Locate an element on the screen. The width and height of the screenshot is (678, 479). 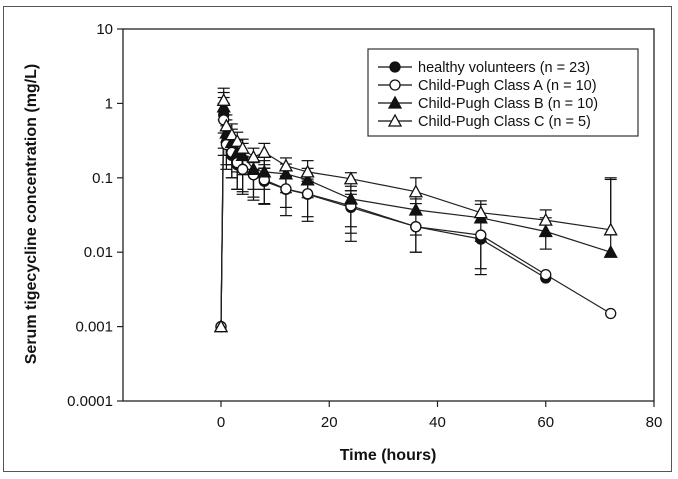
y-tick-label: 1 is located at coordinates (109, 103).